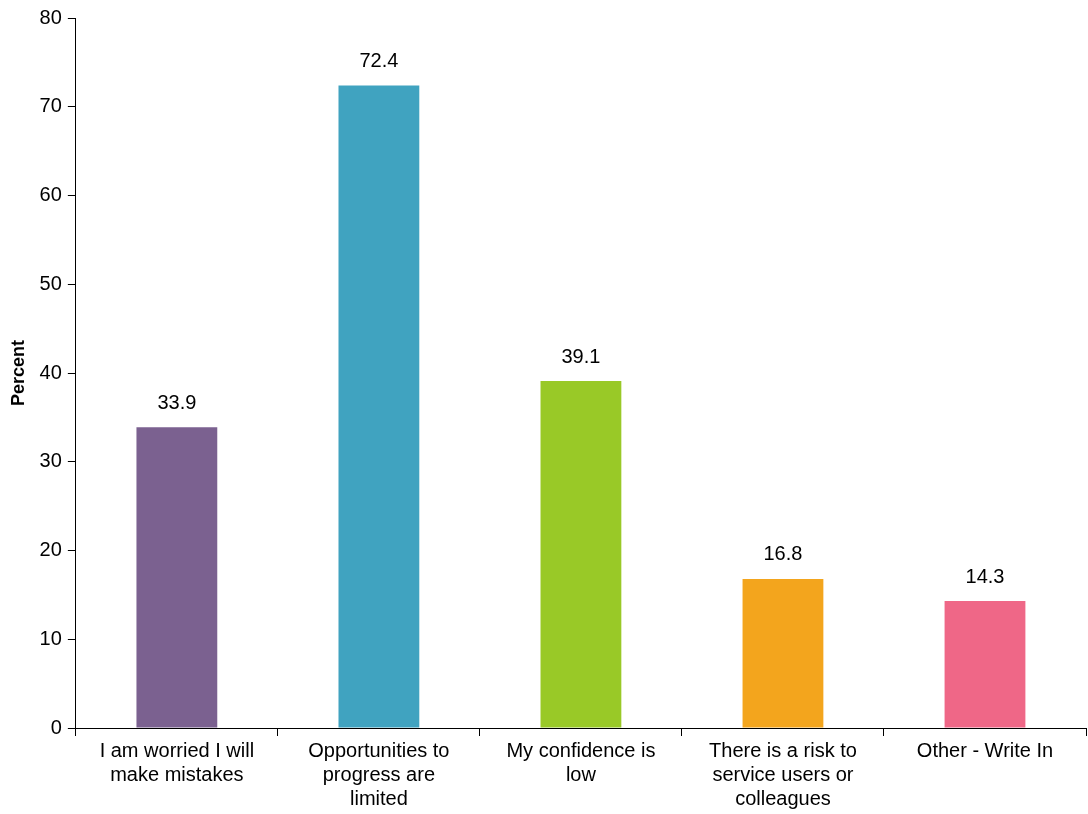 This screenshot has height=814, width=1088. I want to click on x-tick-label: My confidence is low, so click(581, 761).